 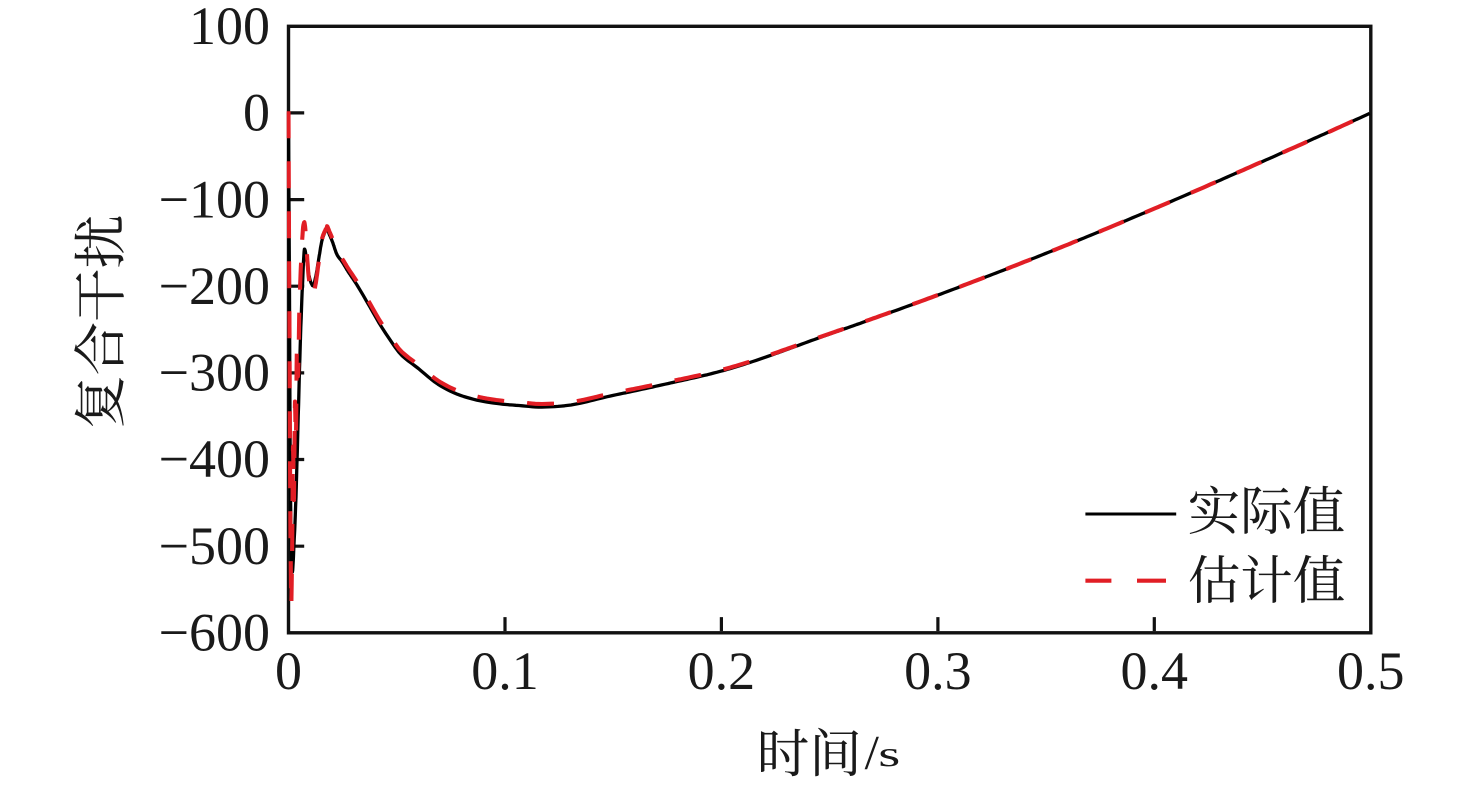 I want to click on svg-text: −500, so click(x=214, y=546).